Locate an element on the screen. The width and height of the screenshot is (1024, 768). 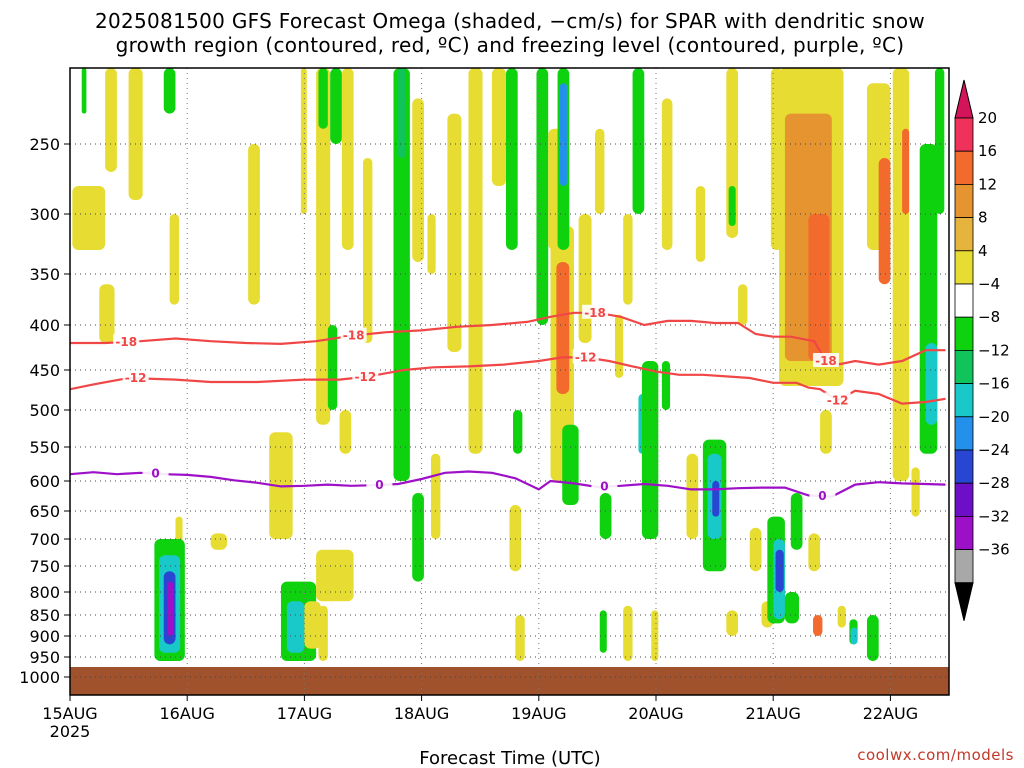
x-tick-label-21AUG: 21AUG is located at coordinates (772, 713).